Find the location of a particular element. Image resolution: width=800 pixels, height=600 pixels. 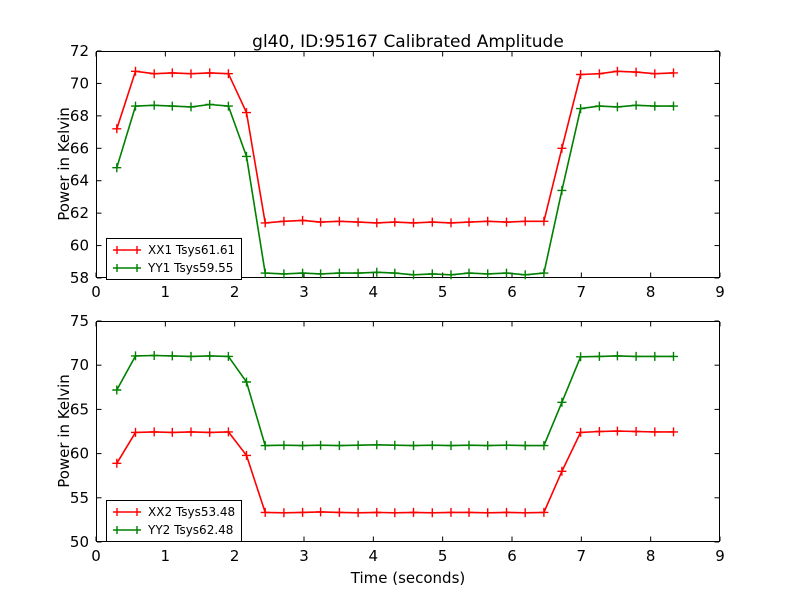

top-plot-ylabel: Power in Kelvin is located at coordinates (64, 164).